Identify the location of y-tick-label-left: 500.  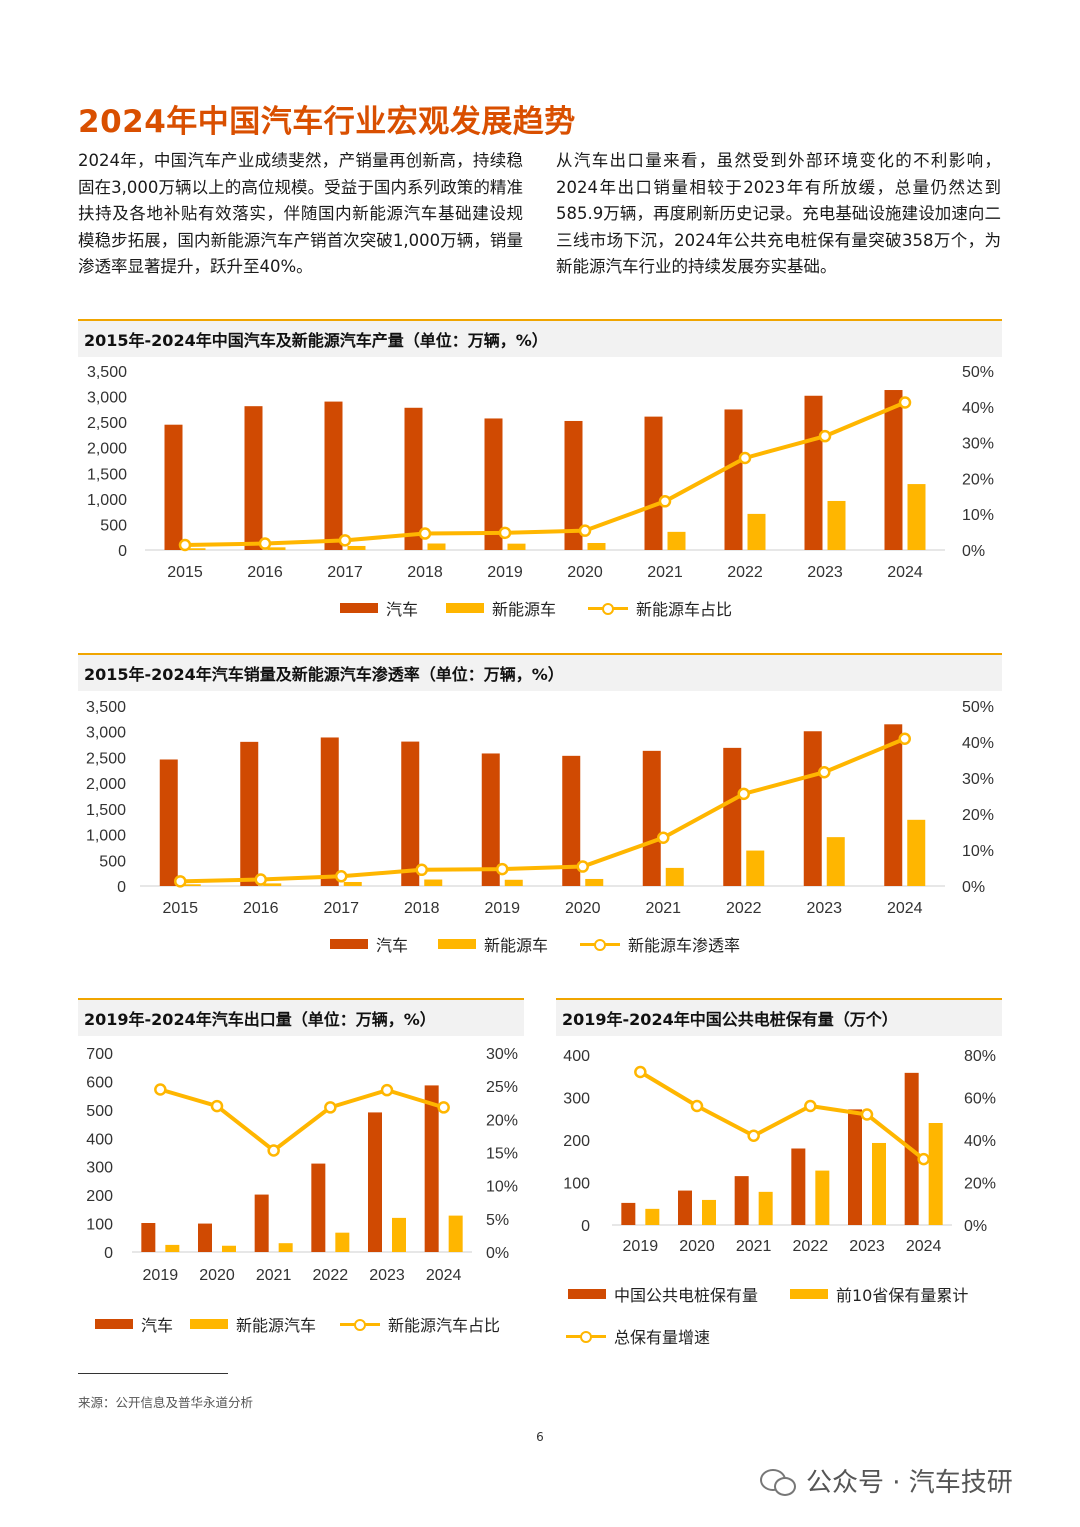
(99, 1111).